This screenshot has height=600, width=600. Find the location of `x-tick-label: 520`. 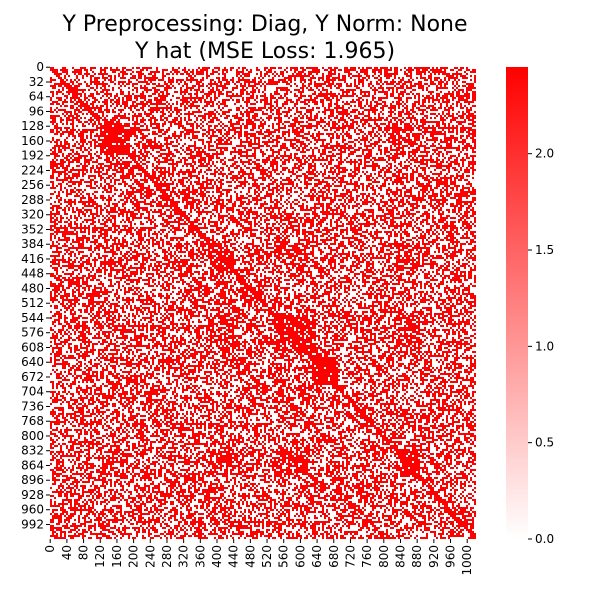

x-tick-label: 520 is located at coordinates (267, 556).